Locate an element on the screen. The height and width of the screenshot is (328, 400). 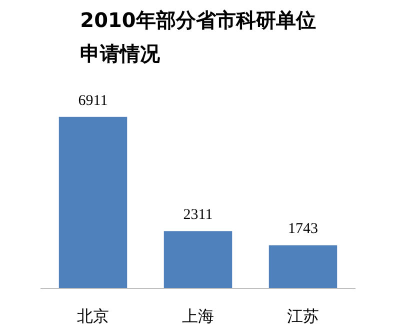
x-tick-label: 上海 is located at coordinates (198, 317).